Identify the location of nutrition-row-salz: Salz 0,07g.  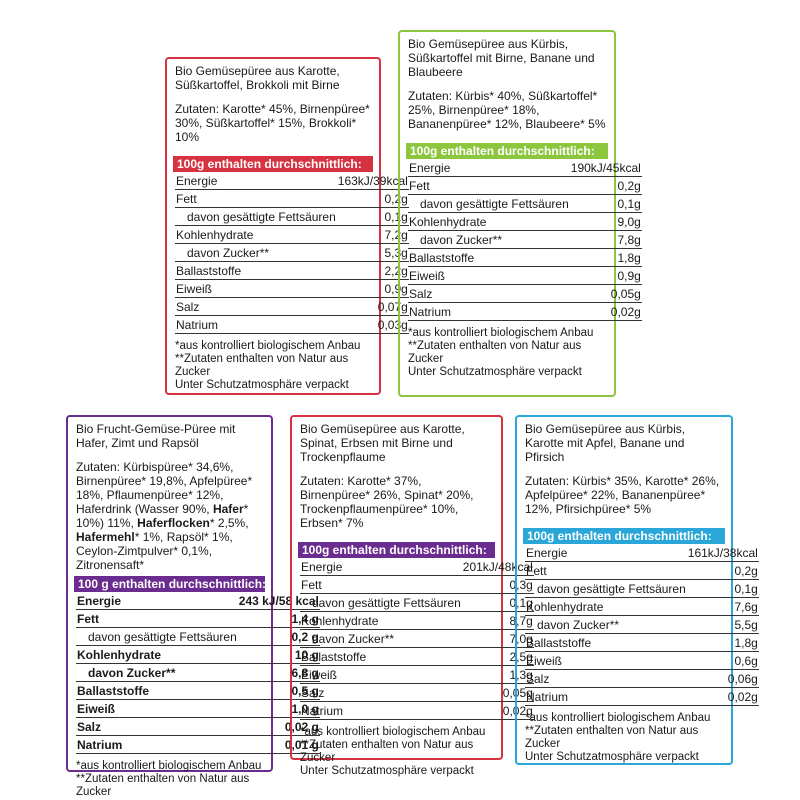
(292, 306).